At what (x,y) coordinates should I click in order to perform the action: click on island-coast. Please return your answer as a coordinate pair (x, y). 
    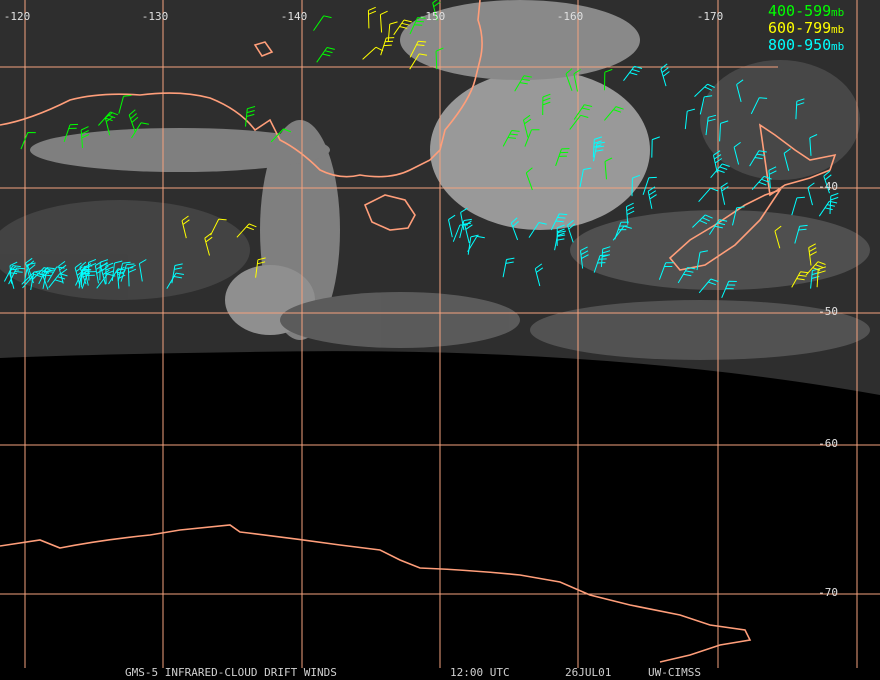
    Looking at the image, I should click on (263, 49).